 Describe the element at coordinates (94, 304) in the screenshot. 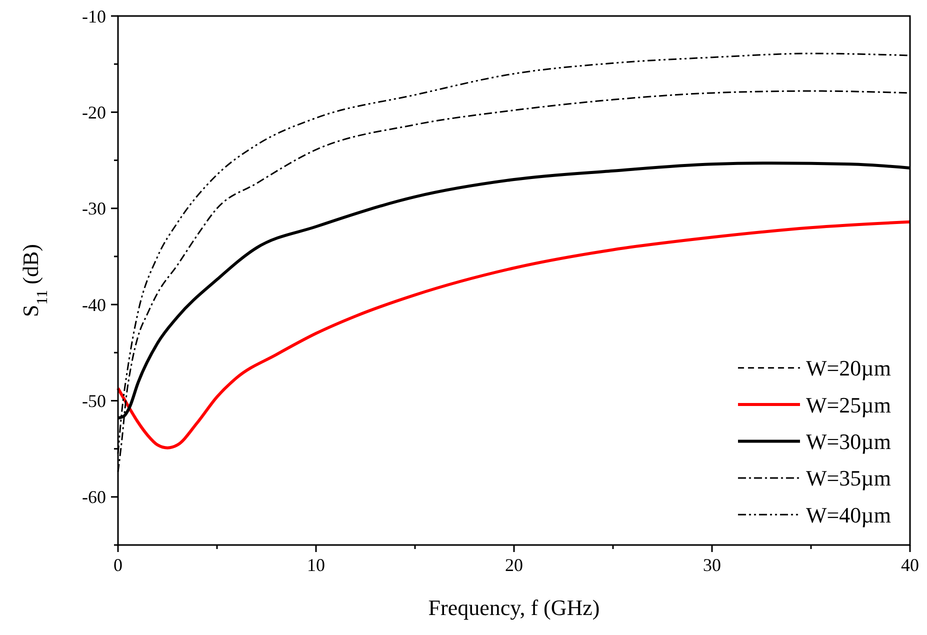

I see `y-tick-label: -40` at that location.